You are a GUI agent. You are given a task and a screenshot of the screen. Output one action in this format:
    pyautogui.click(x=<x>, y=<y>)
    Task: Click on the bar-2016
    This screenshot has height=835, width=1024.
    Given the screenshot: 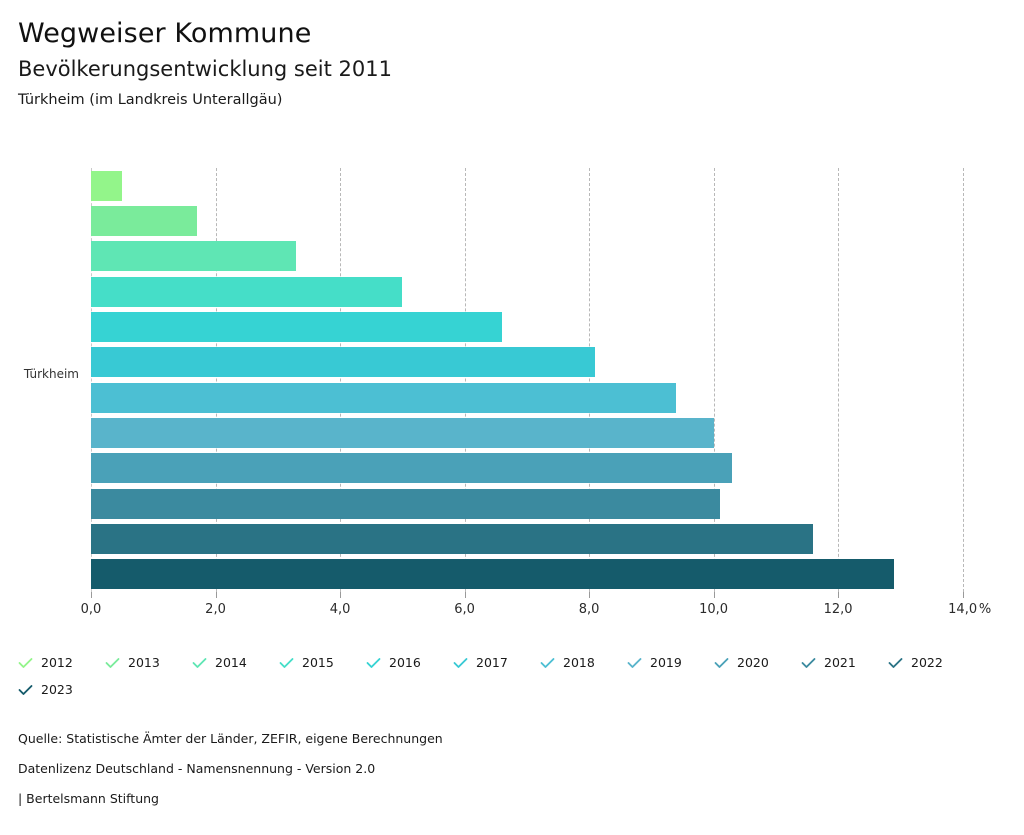 What is the action you would take?
    pyautogui.click(x=296, y=327)
    